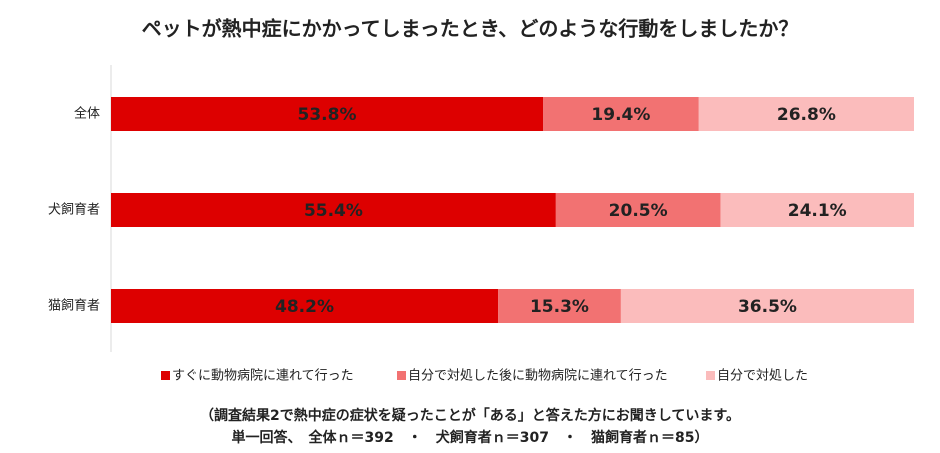 This screenshot has height=453, width=940. I want to click on data-label: 19.4%, so click(620, 115).